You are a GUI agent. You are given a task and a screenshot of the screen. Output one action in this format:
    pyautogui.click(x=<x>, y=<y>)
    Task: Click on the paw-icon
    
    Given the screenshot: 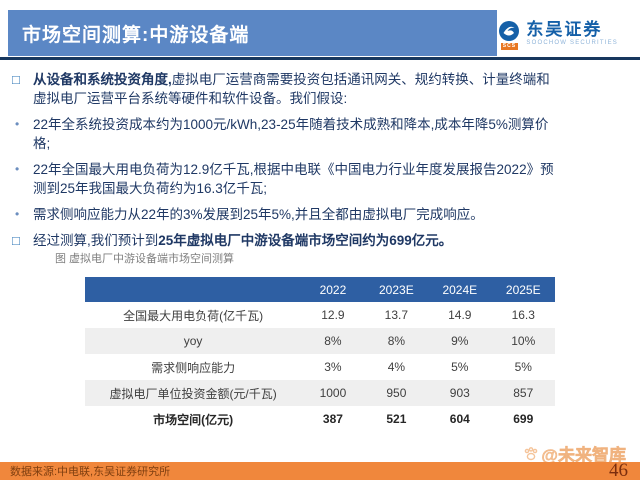 What is the action you would take?
    pyautogui.click(x=531, y=453)
    